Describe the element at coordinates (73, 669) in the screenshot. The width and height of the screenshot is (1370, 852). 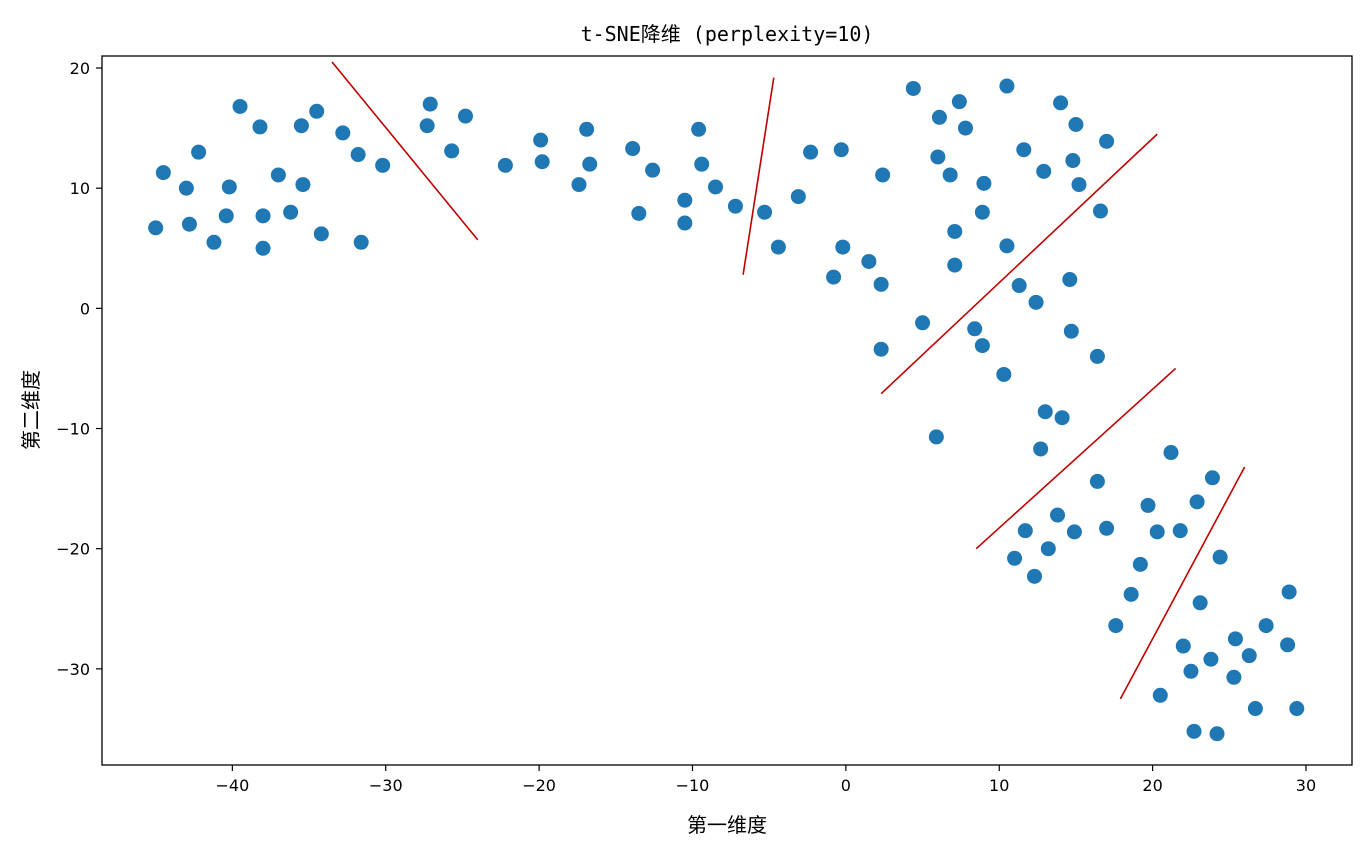
I see `y-tick-label: −30` at that location.